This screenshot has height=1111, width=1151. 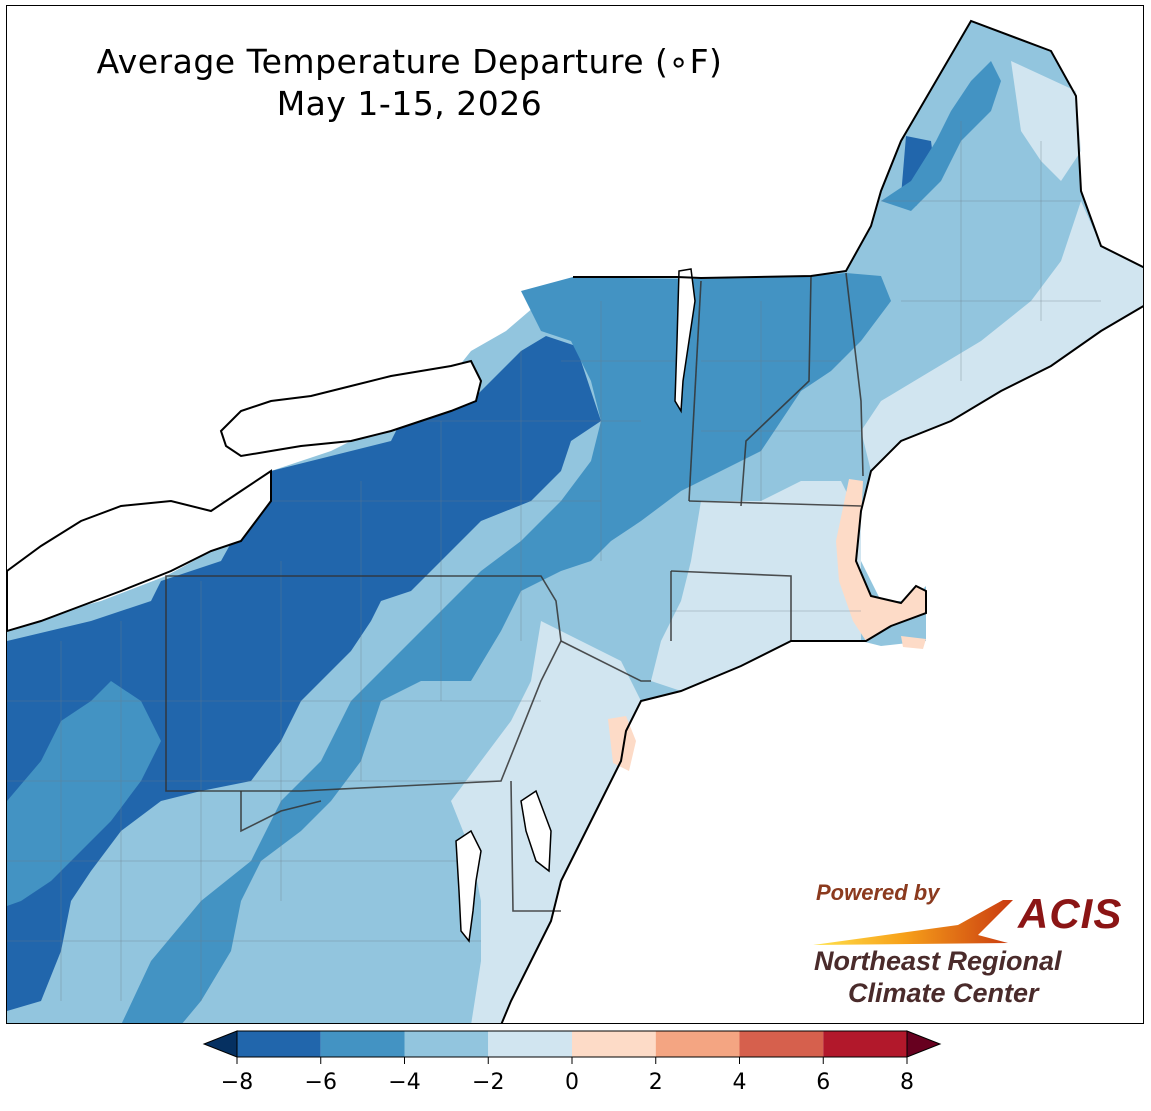 I want to click on colorbar-tick-label: 2, so click(x=656, y=1082).